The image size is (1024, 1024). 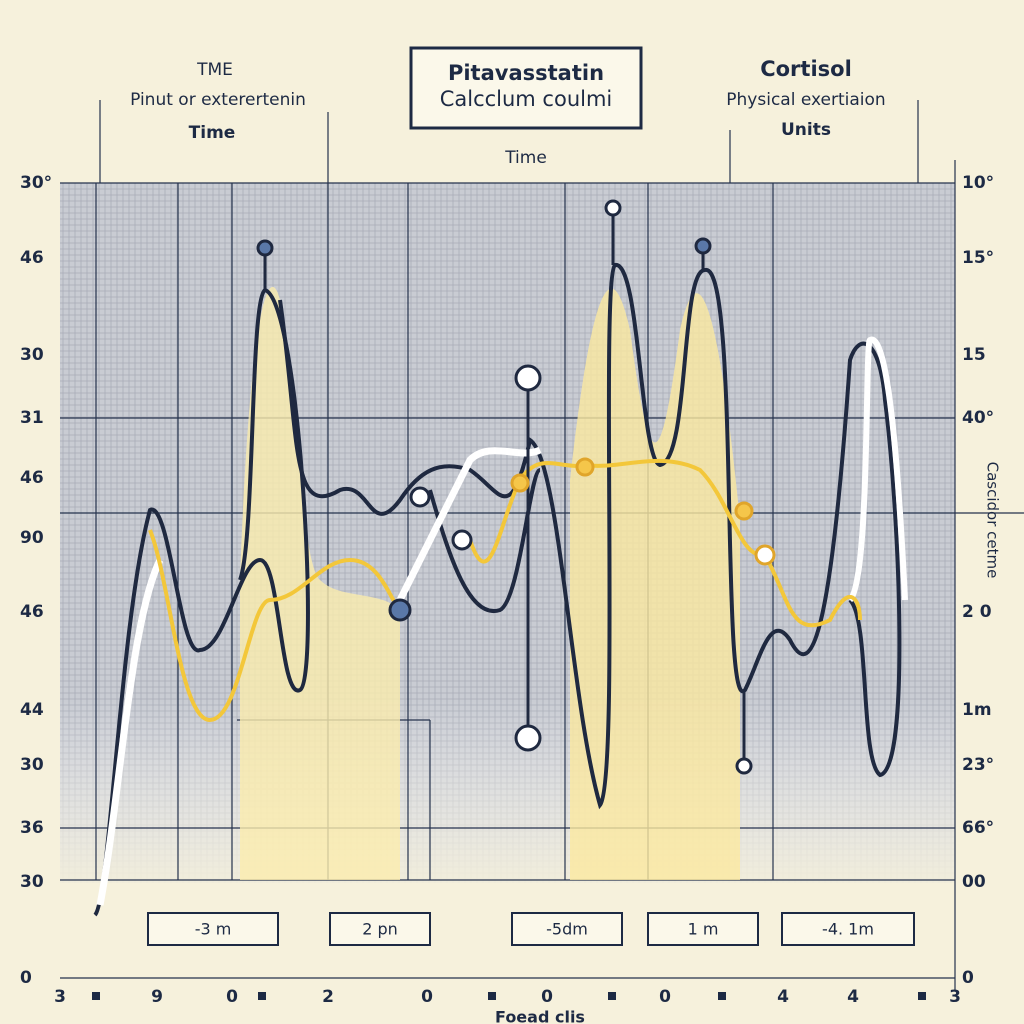 I want to click on left-tick-label: 31, so click(x=32, y=418).